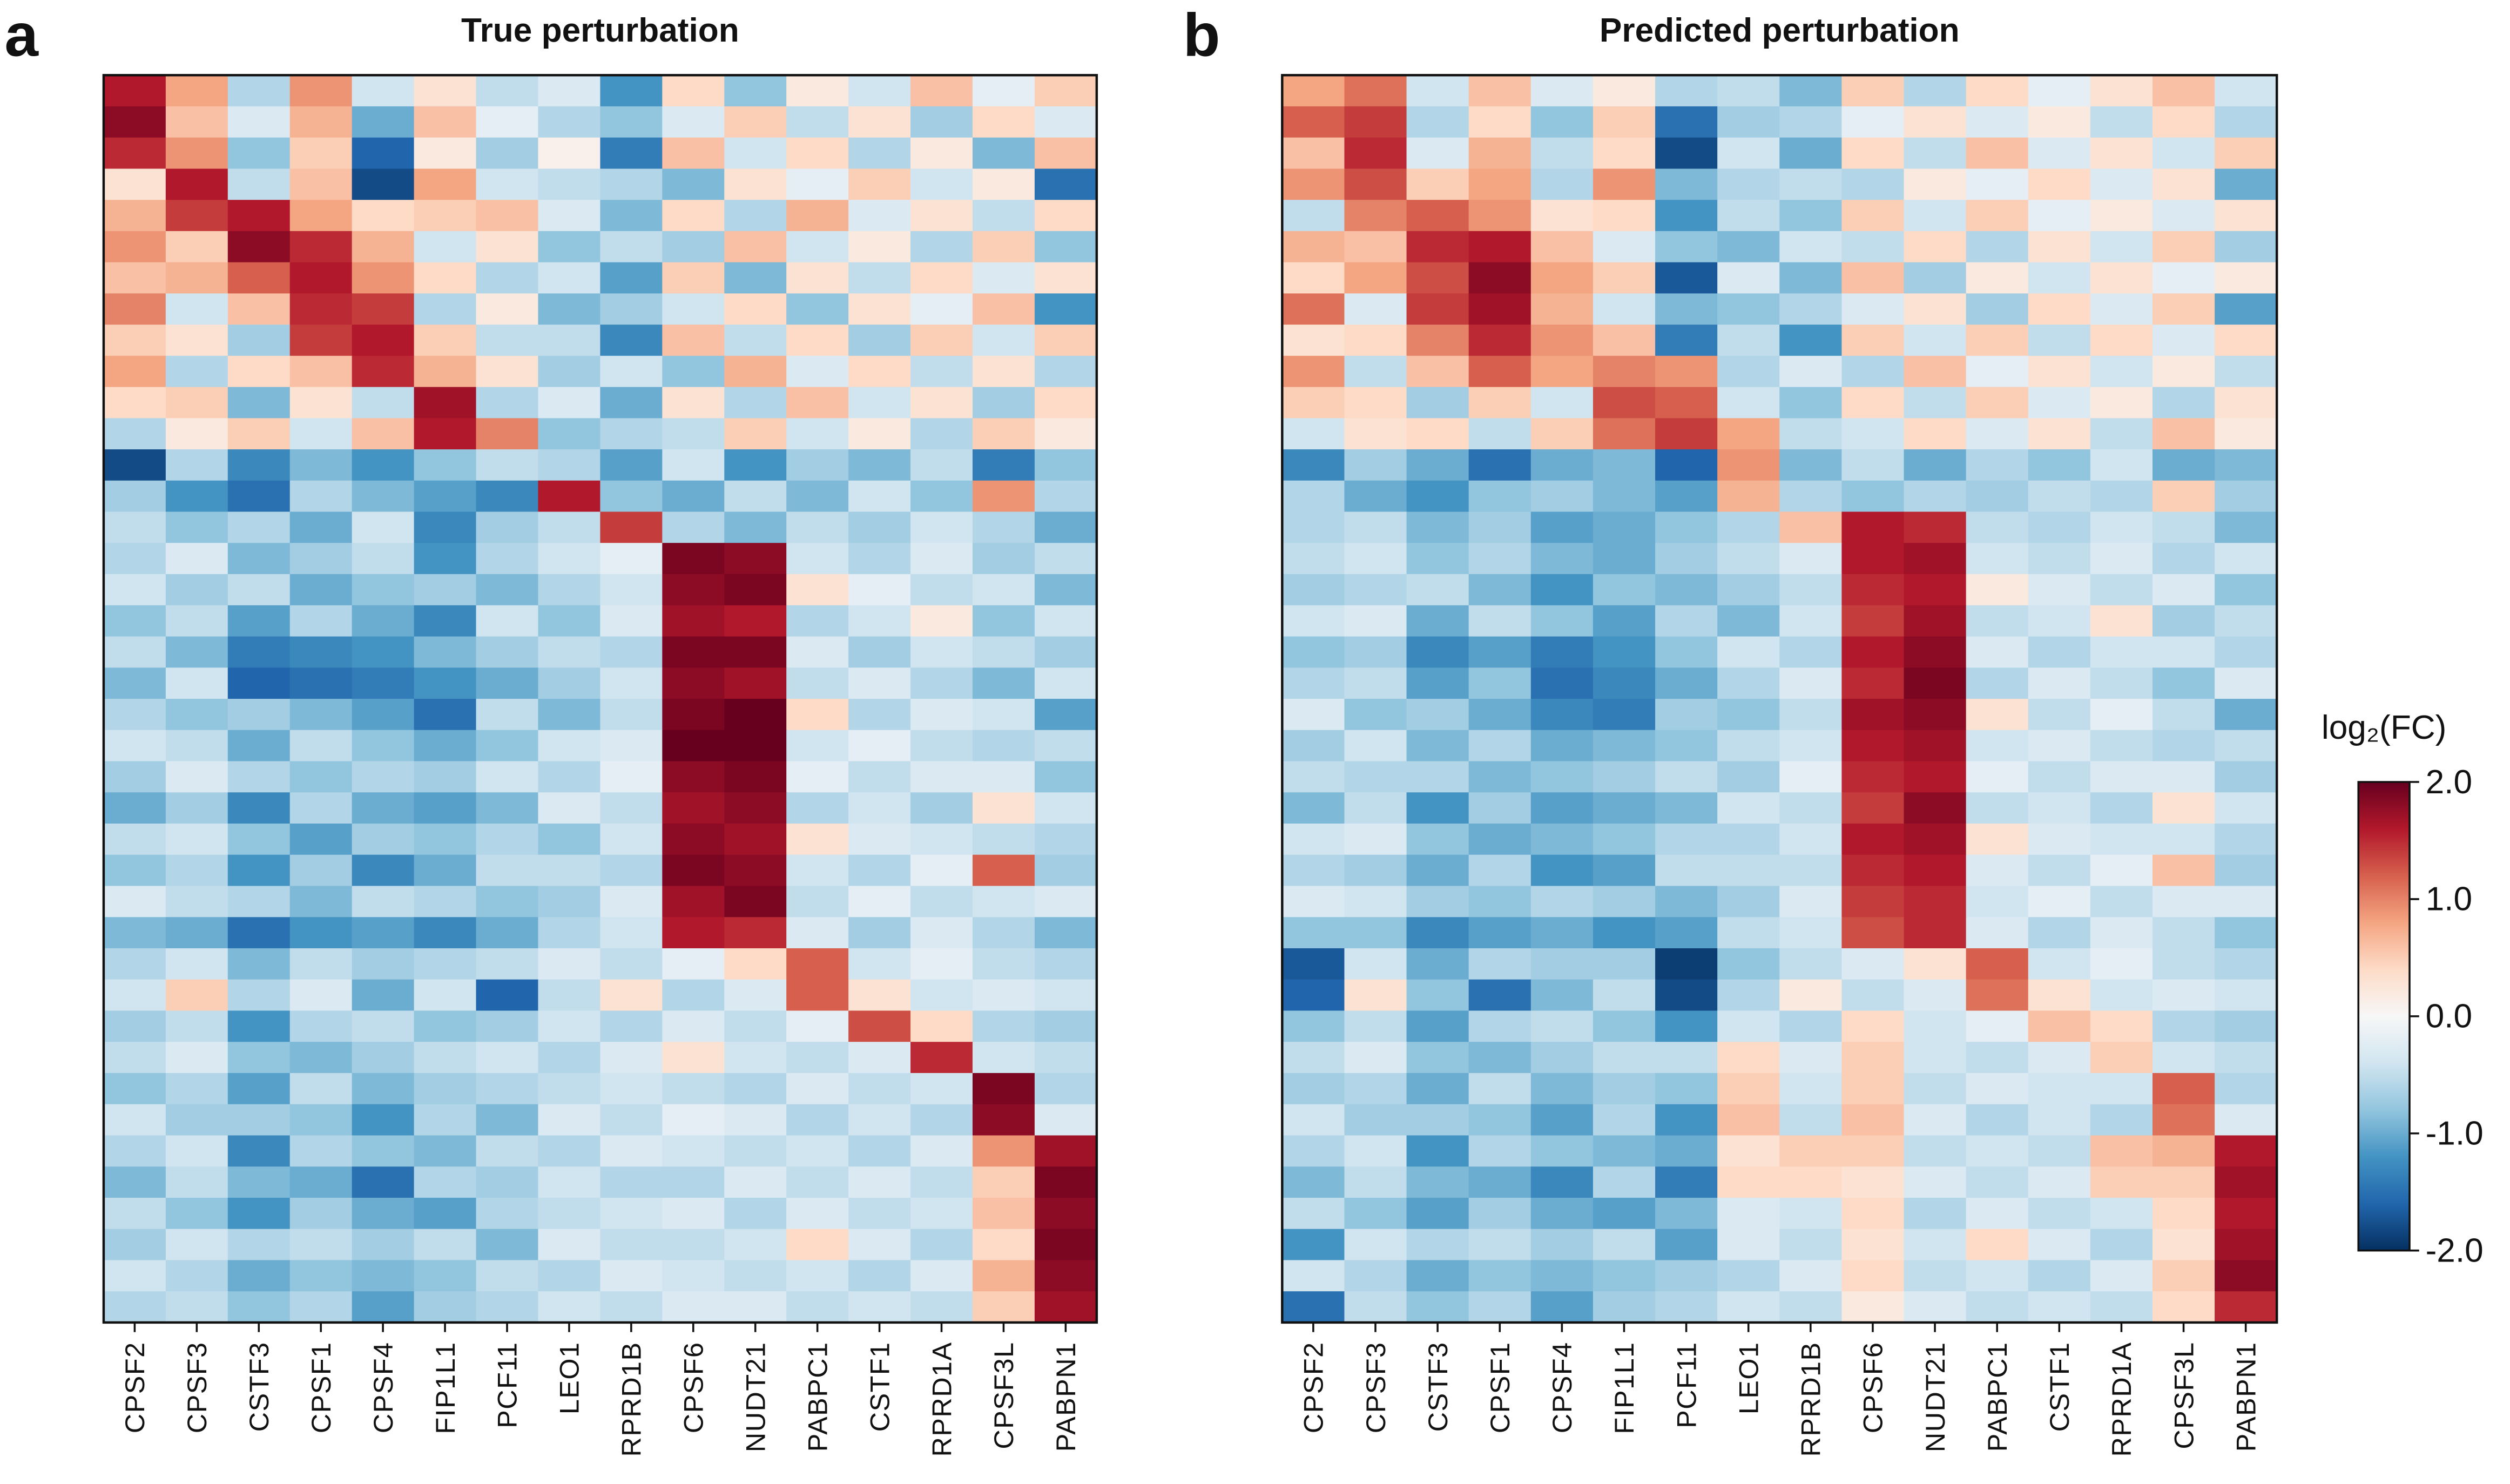  I want to click on x-tick-label: CPSF1, so click(1500, 1387).